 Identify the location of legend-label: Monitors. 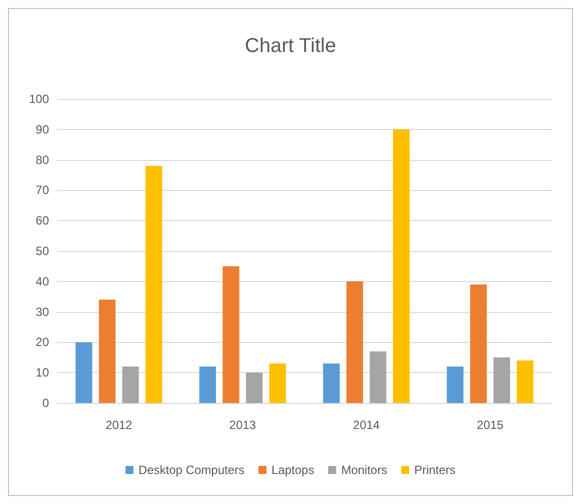
(364, 470).